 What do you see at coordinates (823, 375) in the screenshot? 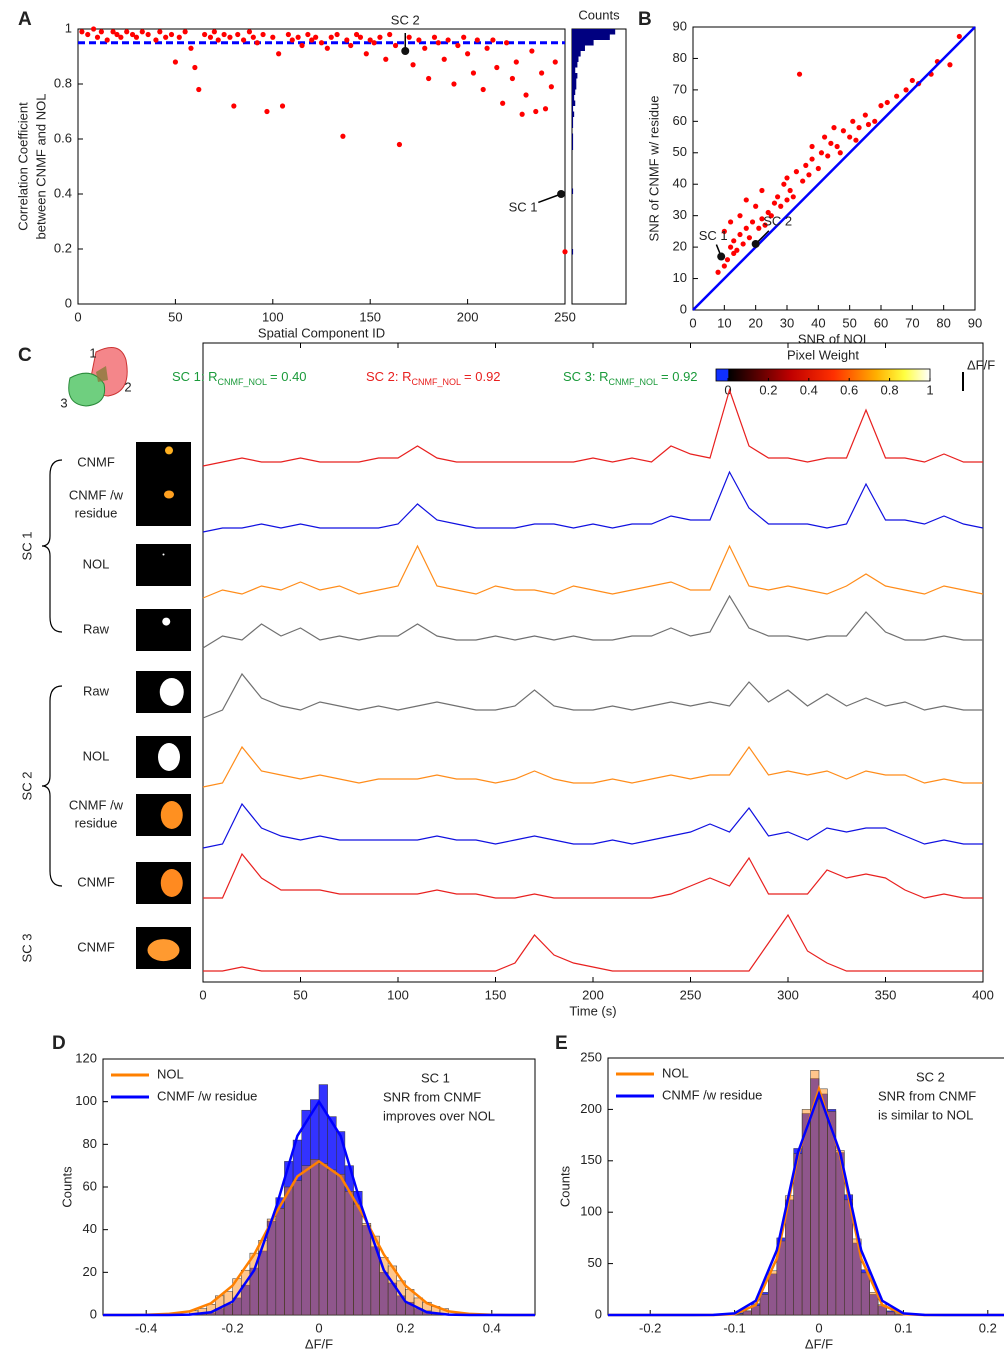
I see `colorbar` at bounding box center [823, 375].